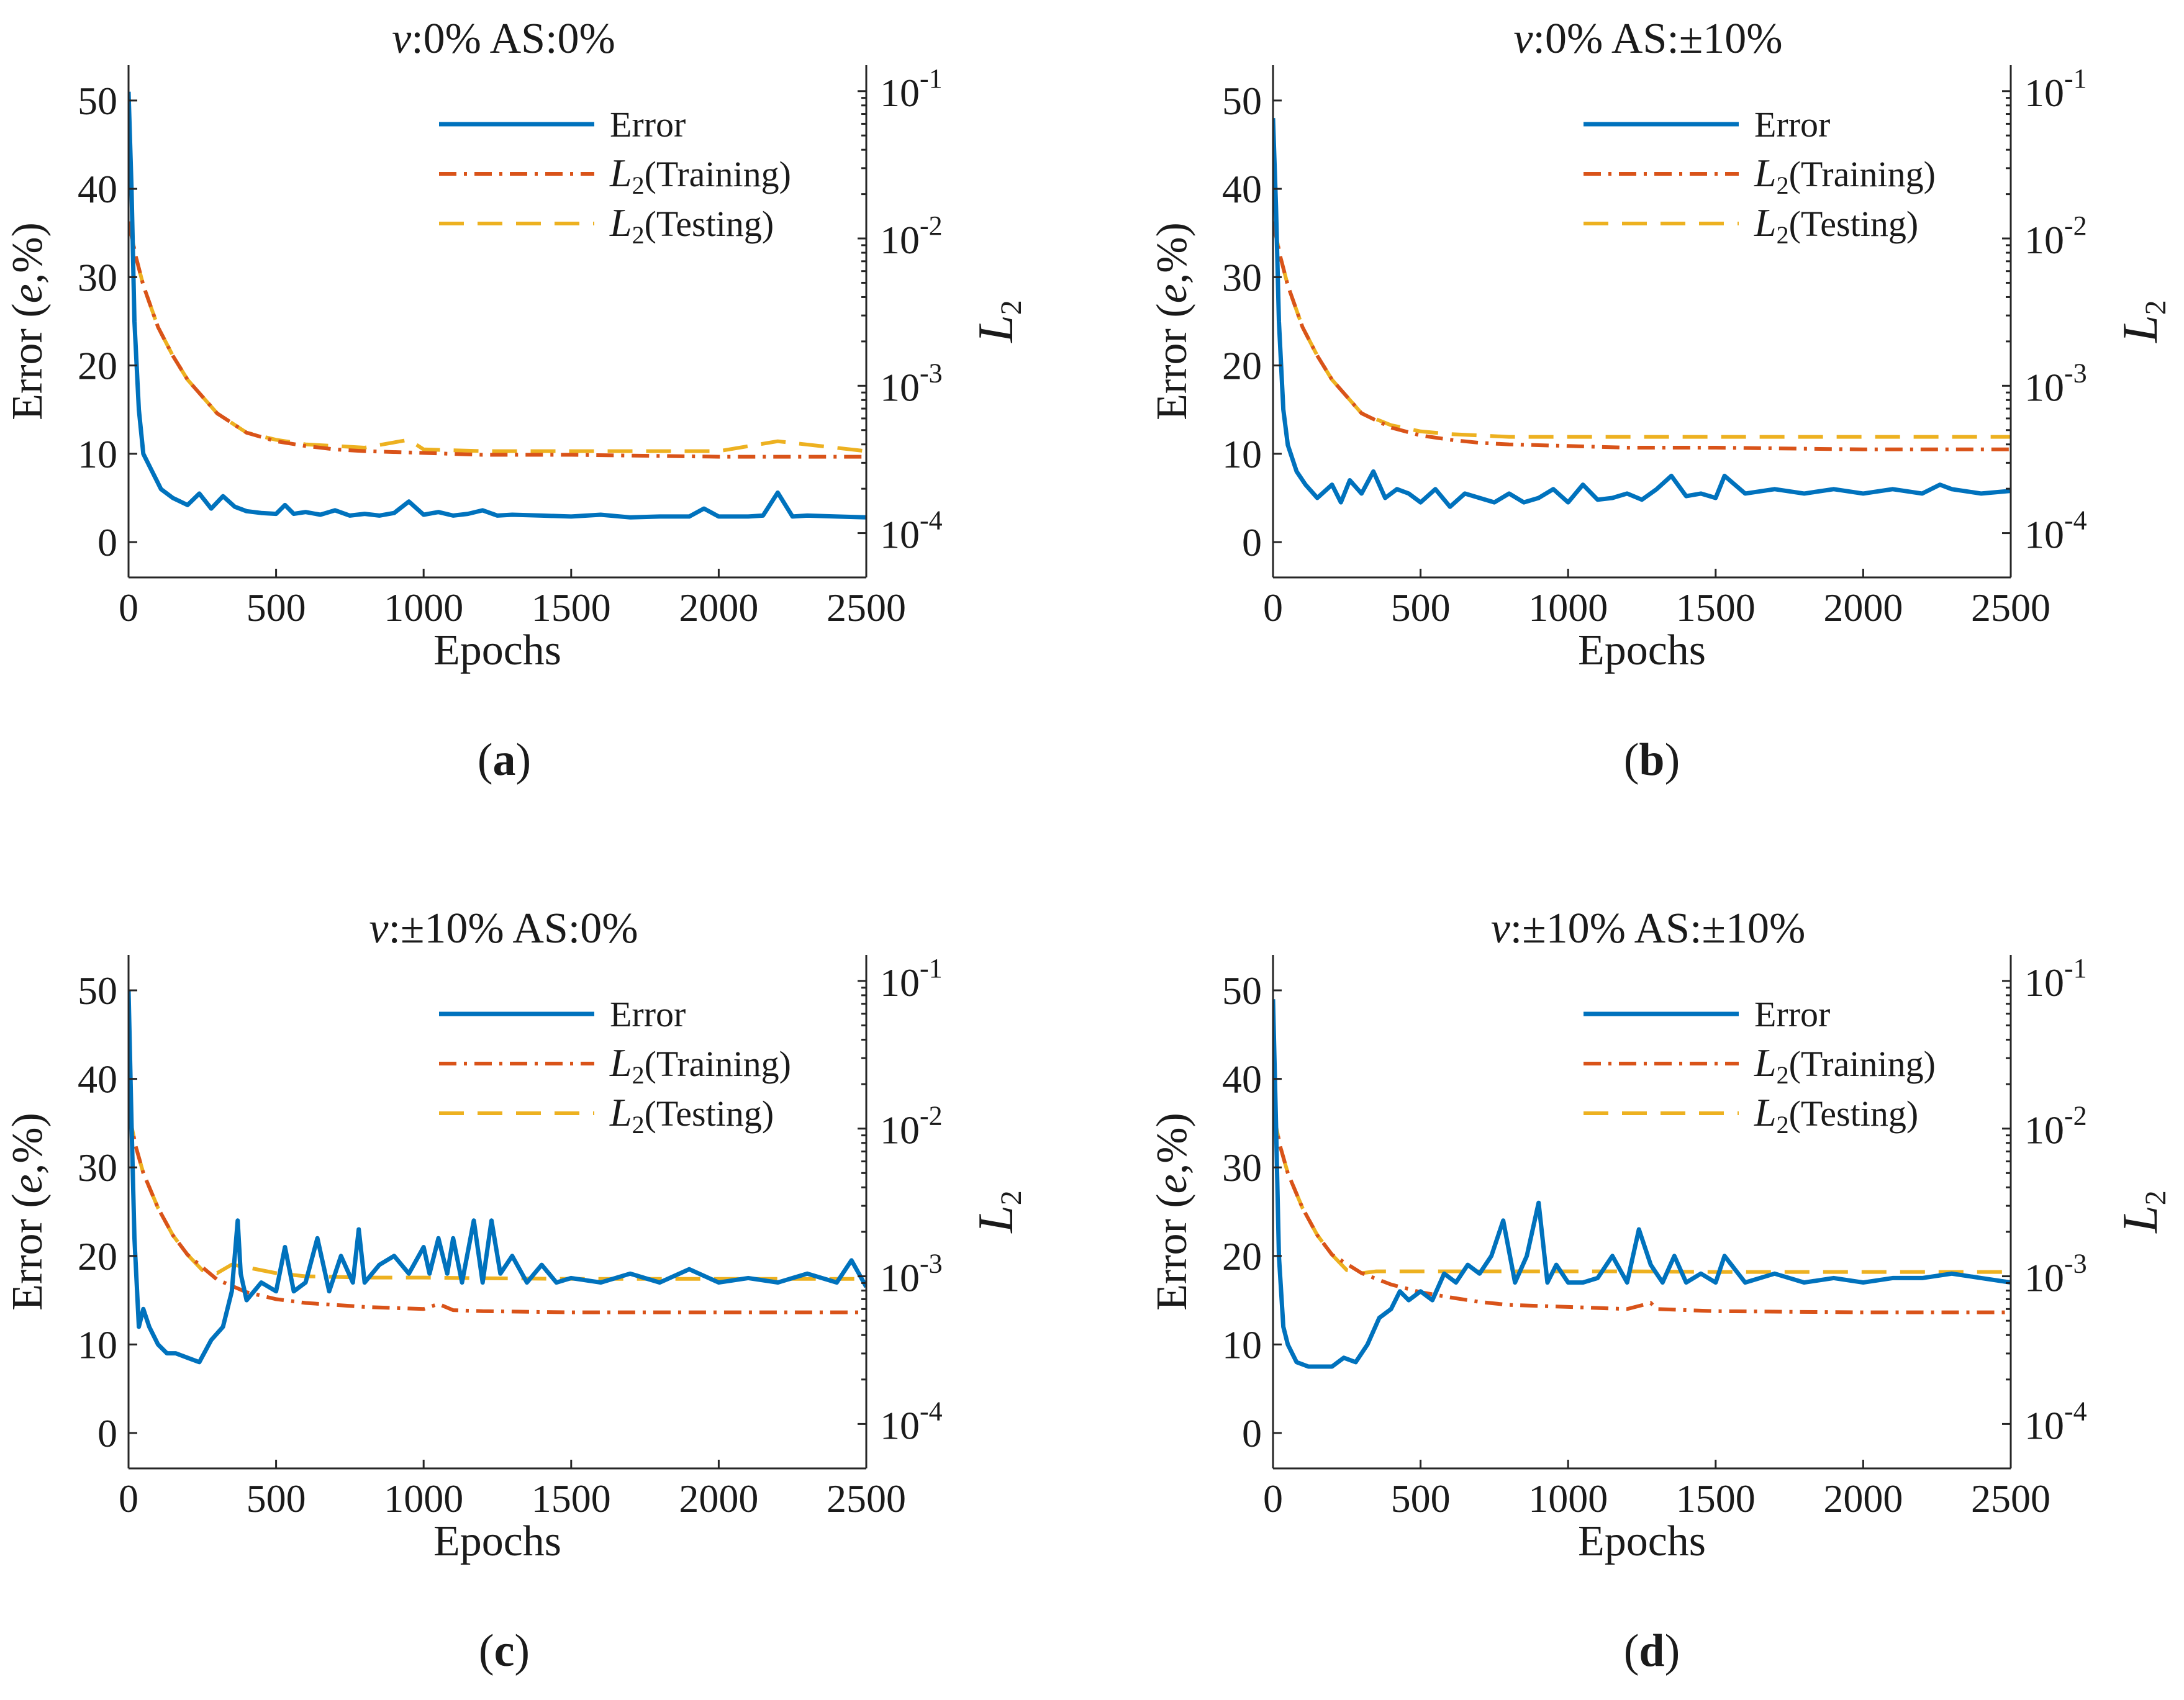  What do you see at coordinates (1648, 928) in the screenshot?
I see `panel-title: v:±10% AS:±10%` at bounding box center [1648, 928].